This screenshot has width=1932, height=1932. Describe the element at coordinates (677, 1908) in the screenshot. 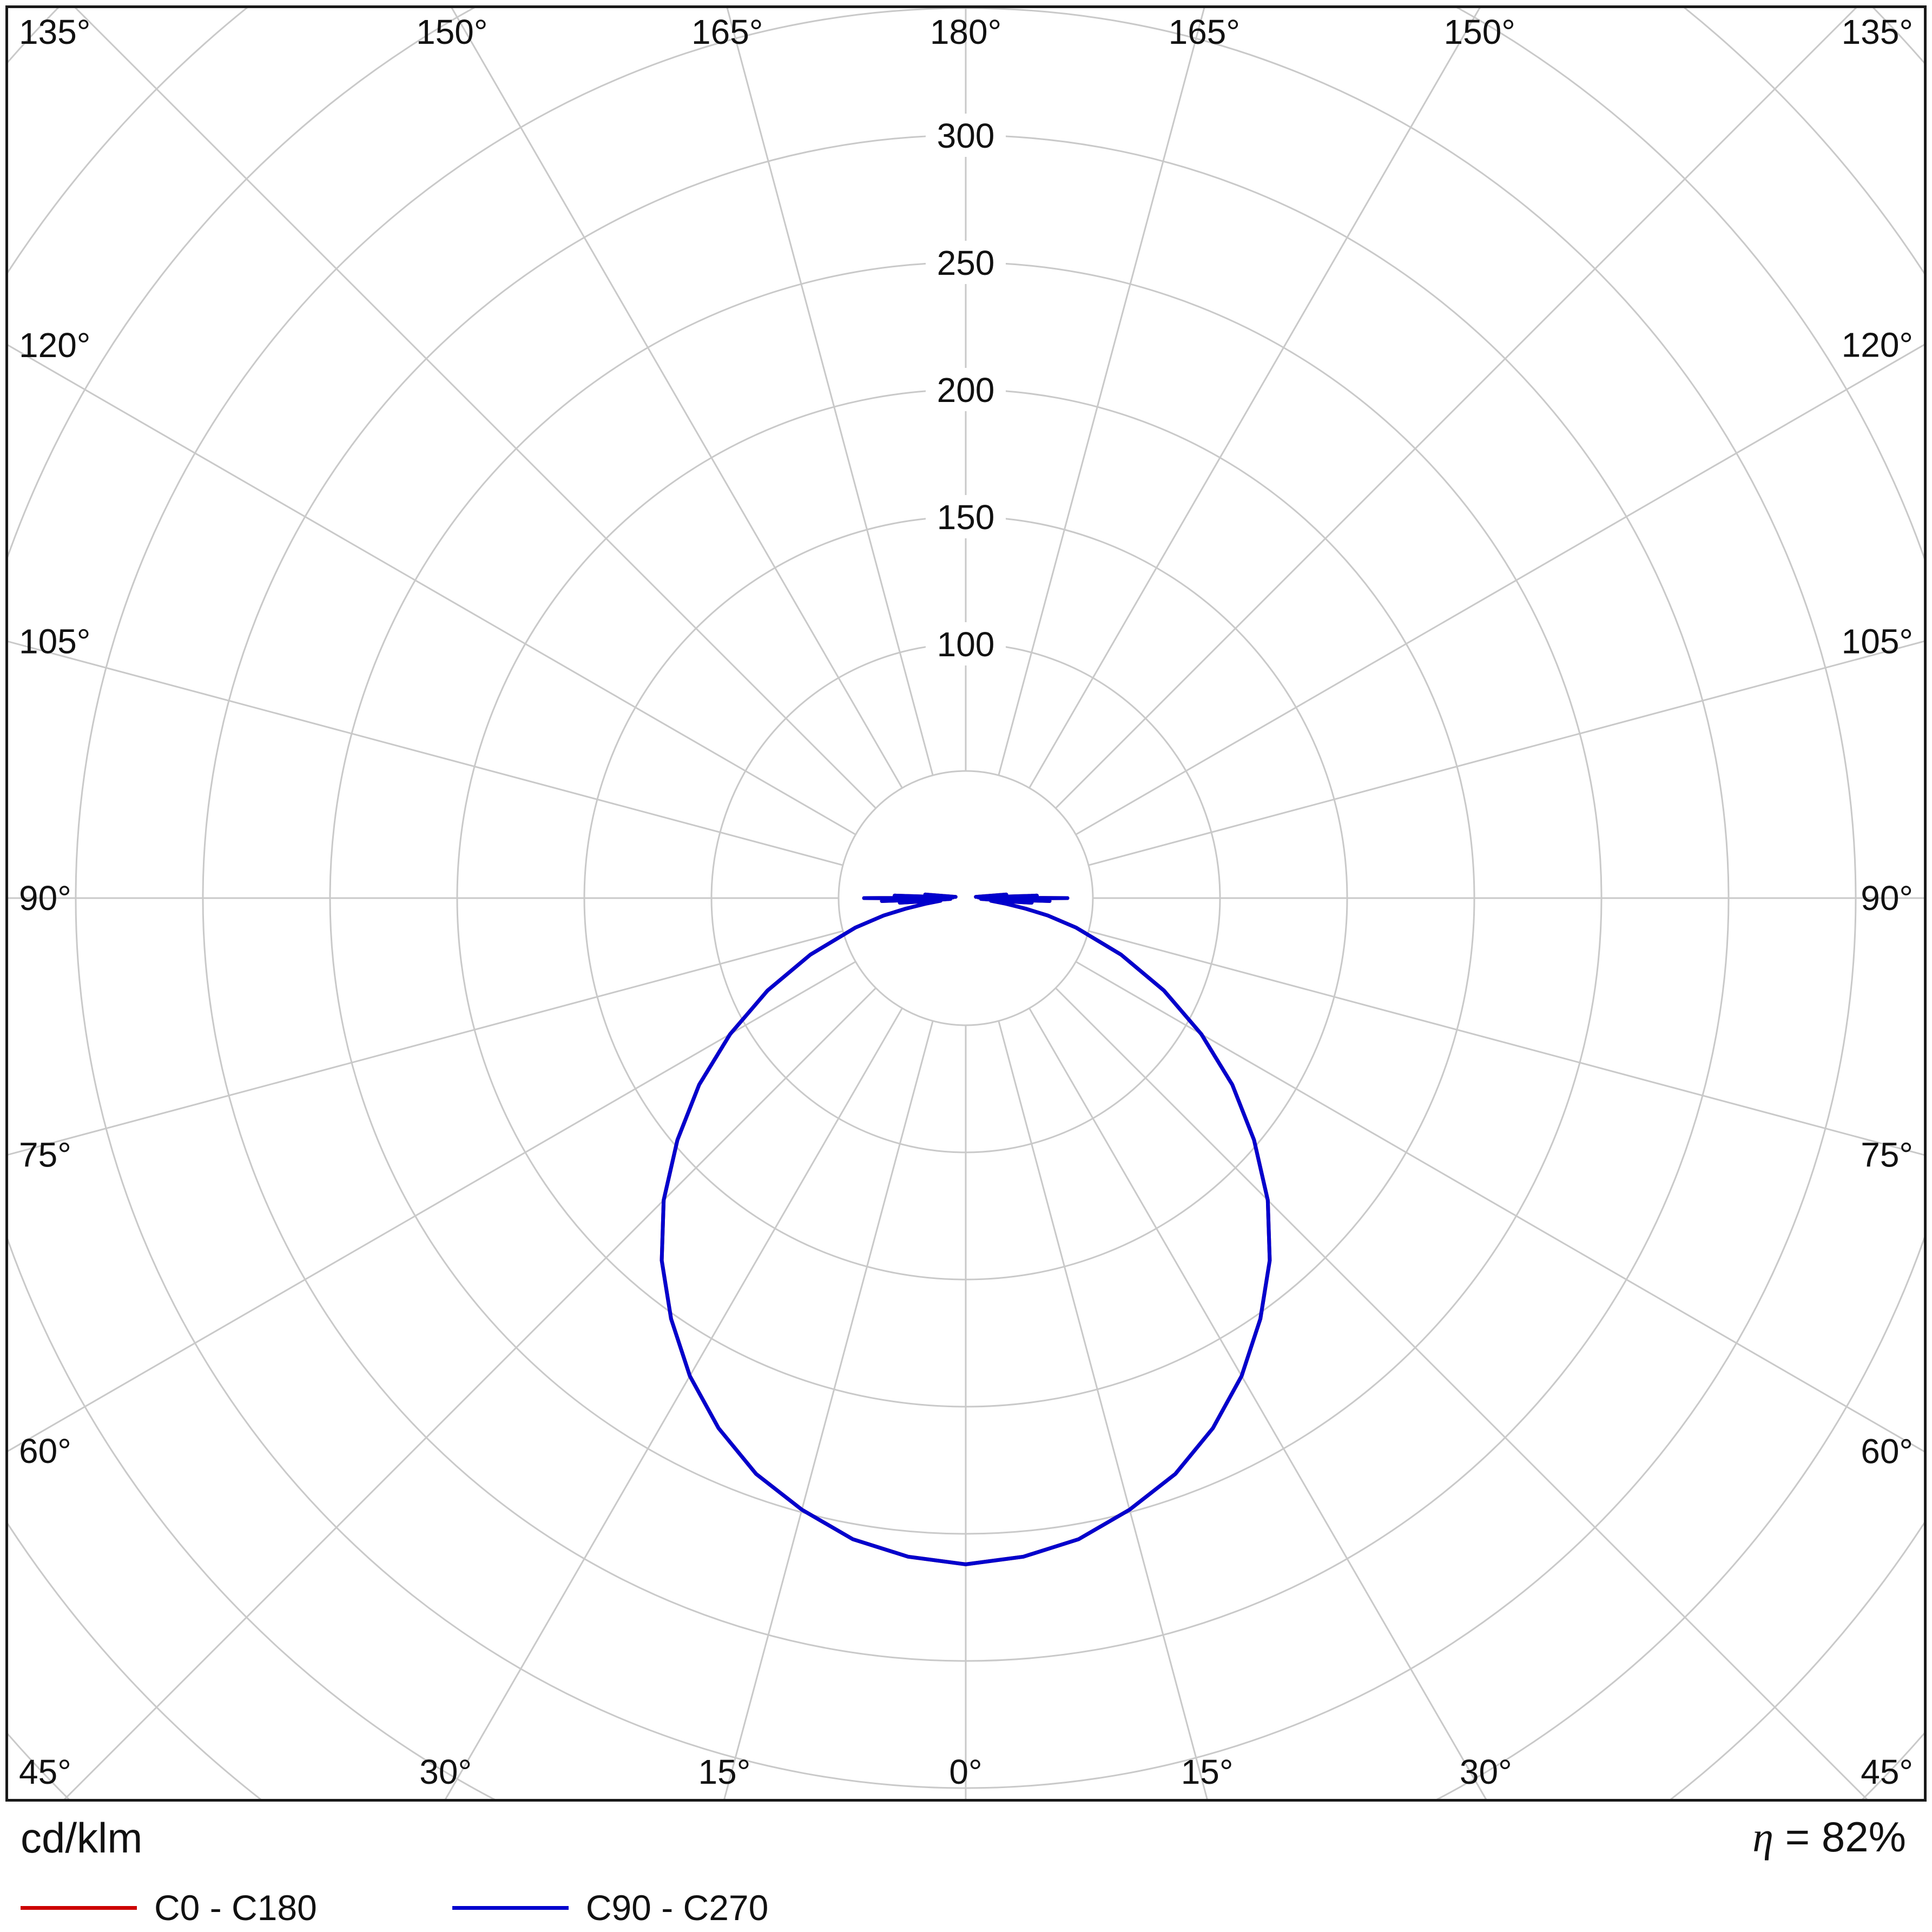

I see `legend-label-c90-c270: C90 - C270` at that location.